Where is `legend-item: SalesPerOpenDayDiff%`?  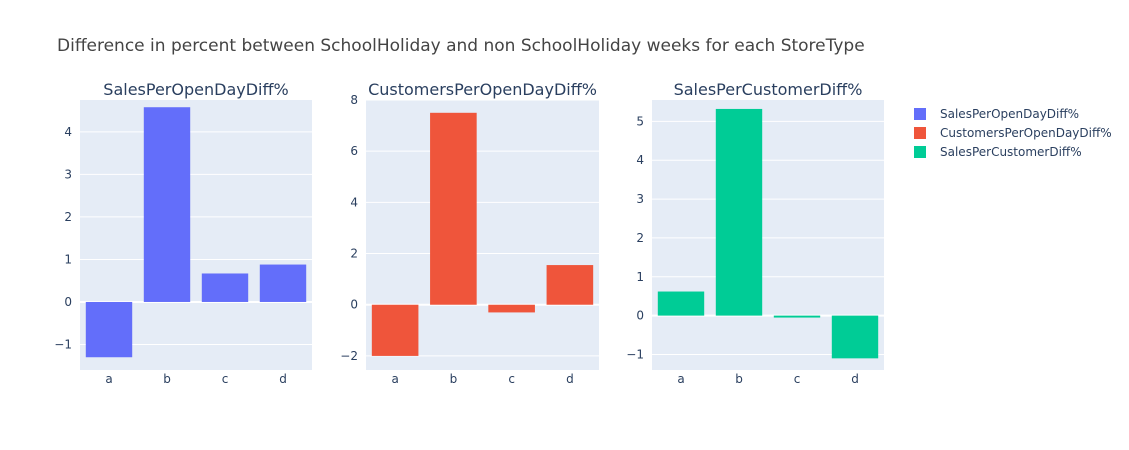
legend-item: SalesPerOpenDayDiff% is located at coordinates (996, 114).